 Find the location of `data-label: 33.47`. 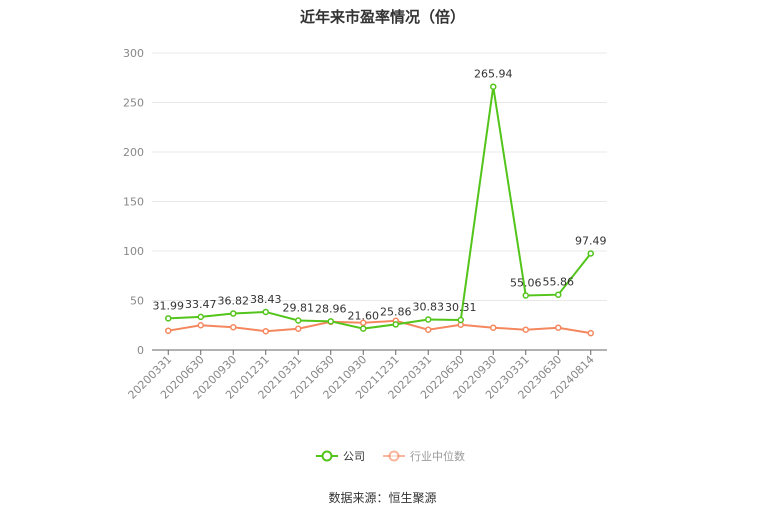

data-label: 33.47 is located at coordinates (201, 304).